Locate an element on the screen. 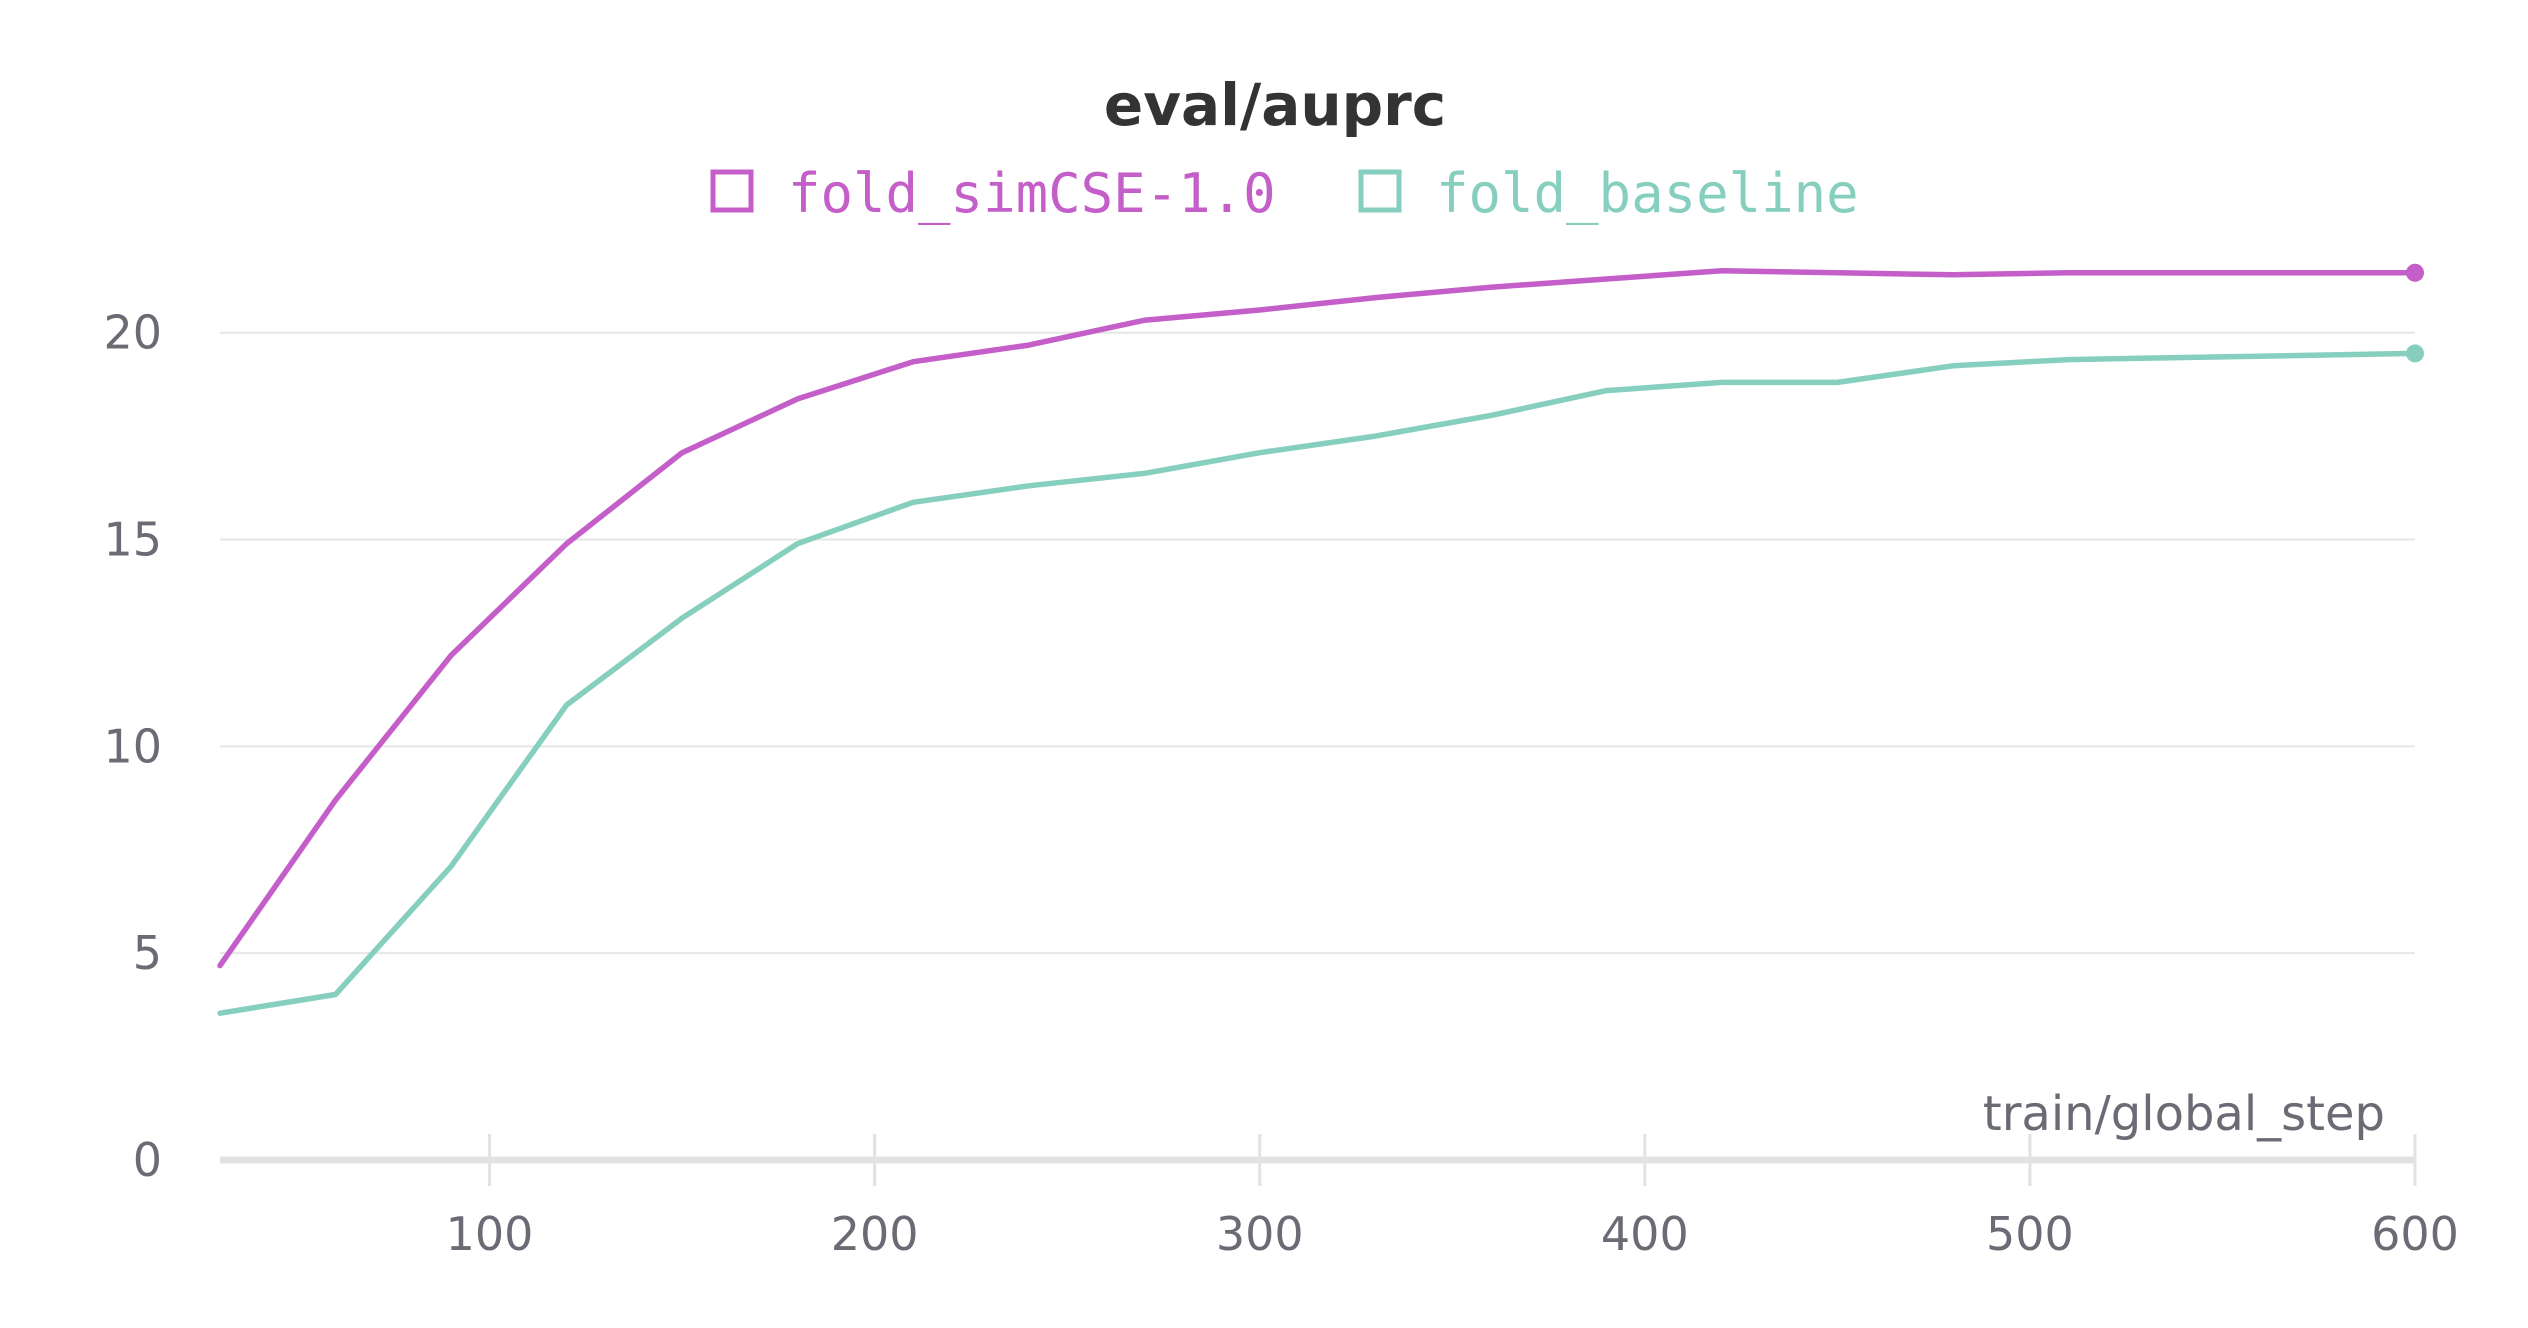 Image resolution: width=2528 pixels, height=1328 pixels. y-tick-label-2: 10 is located at coordinates (132, 746).